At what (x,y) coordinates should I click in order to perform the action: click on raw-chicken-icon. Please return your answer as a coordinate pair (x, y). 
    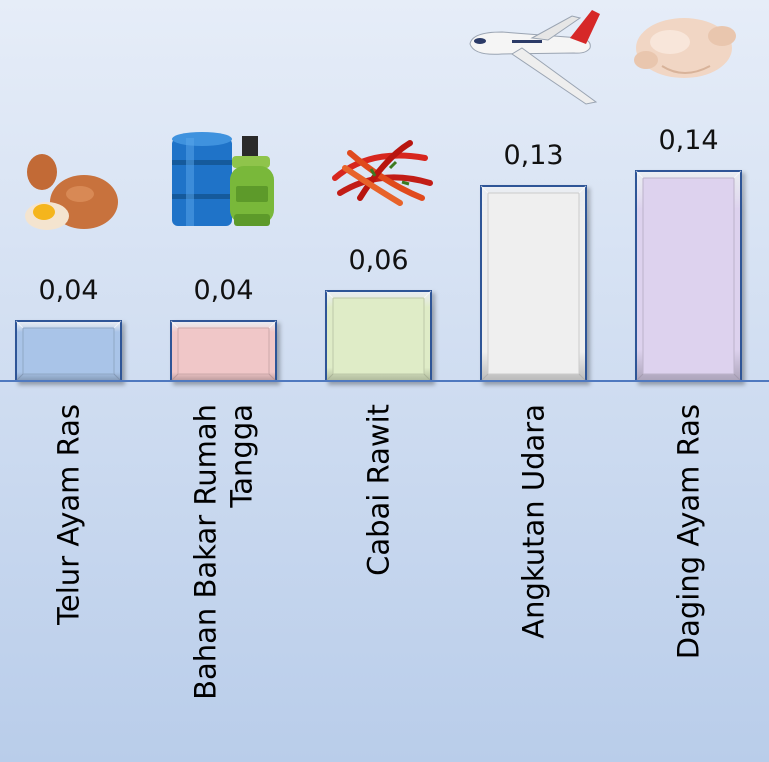
    Looking at the image, I should click on (685, 48).